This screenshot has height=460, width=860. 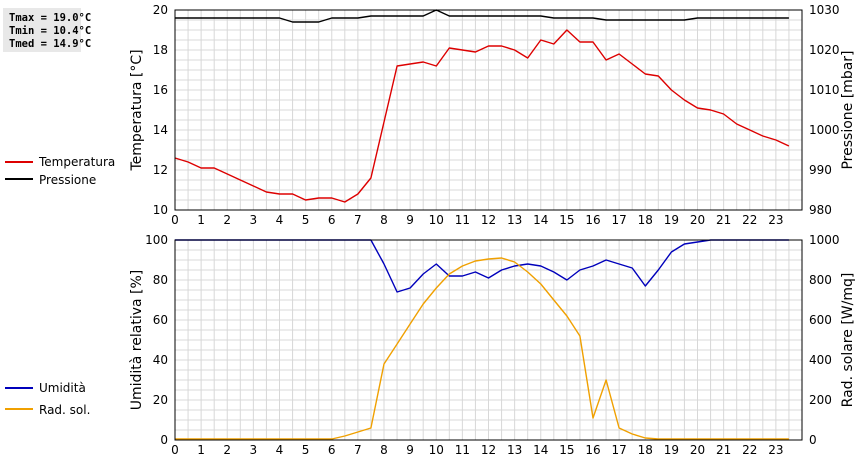 What do you see at coordinates (820, 280) in the screenshot?
I see `y2-tick-label: 800` at bounding box center [820, 280].